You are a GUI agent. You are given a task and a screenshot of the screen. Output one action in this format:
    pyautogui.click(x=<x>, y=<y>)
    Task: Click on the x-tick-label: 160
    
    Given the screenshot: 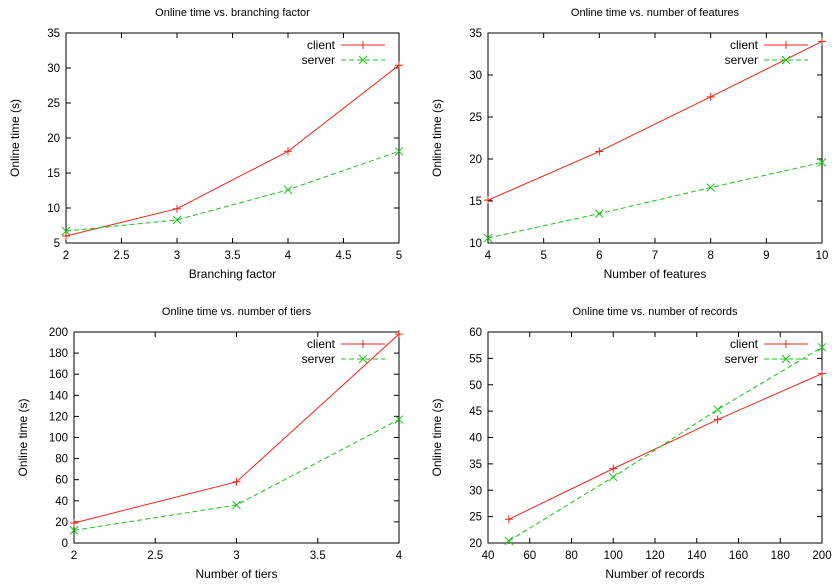 What is the action you would take?
    pyautogui.click(x=738, y=556)
    